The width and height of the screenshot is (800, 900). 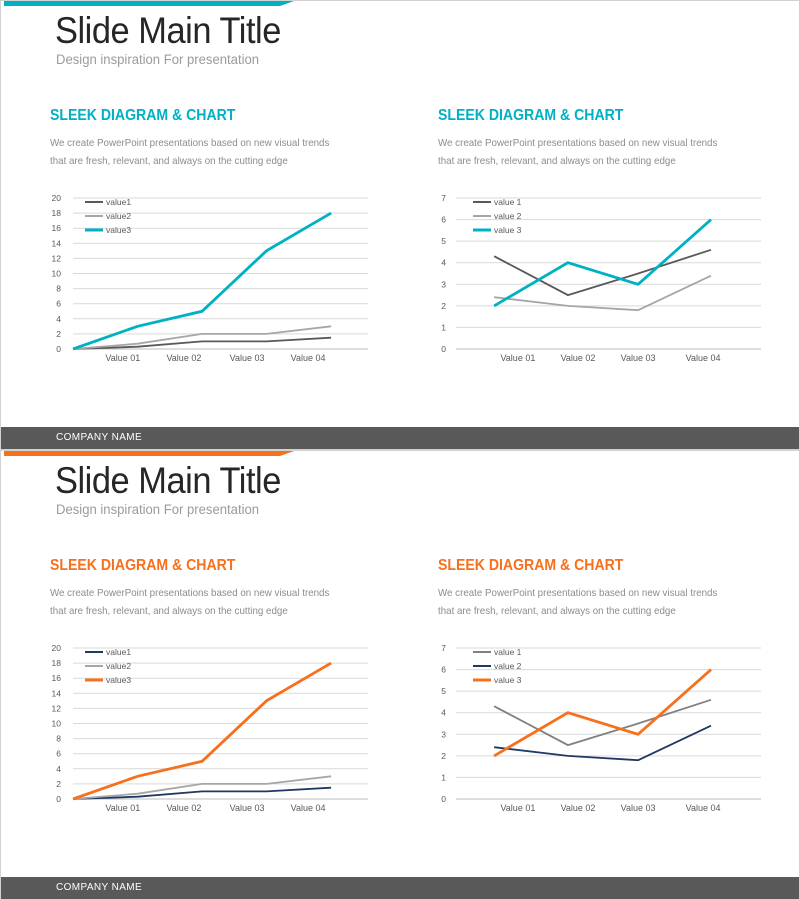 I want to click on company-name: COMPANY NAME, so click(x=99, y=437).